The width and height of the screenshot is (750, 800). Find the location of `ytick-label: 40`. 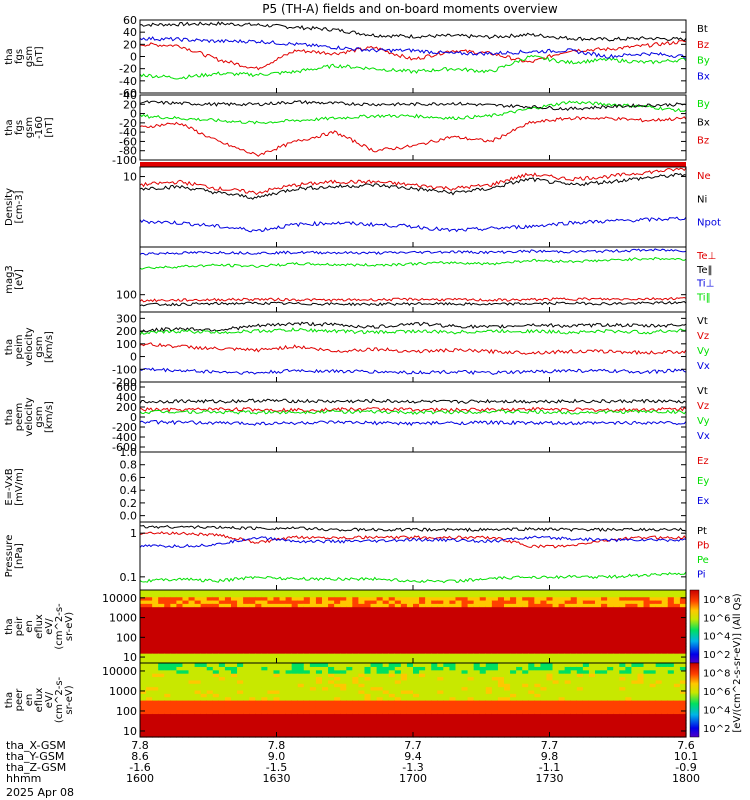

ytick-label: 40 is located at coordinates (130, 32).